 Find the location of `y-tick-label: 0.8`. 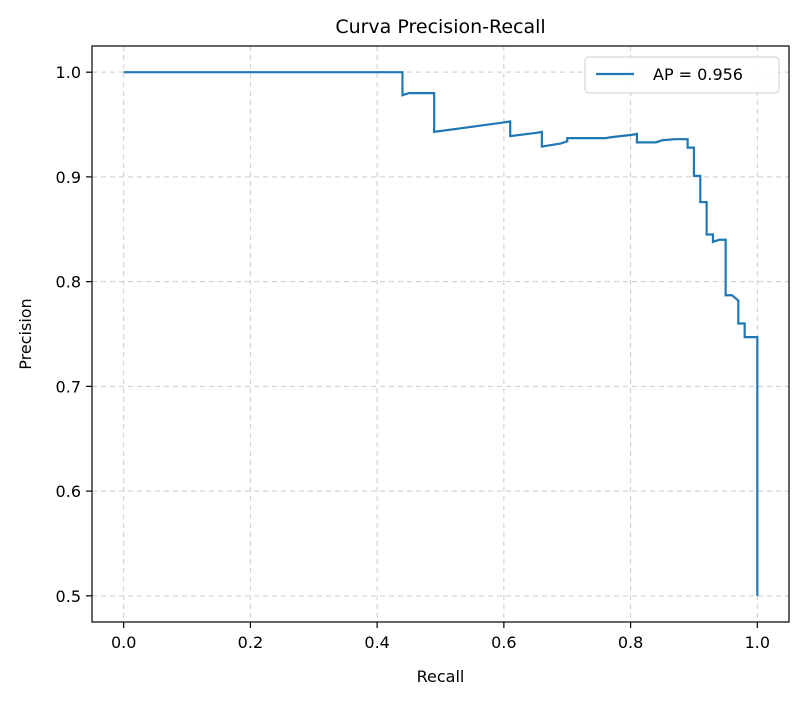

y-tick-label: 0.8 is located at coordinates (68, 282).